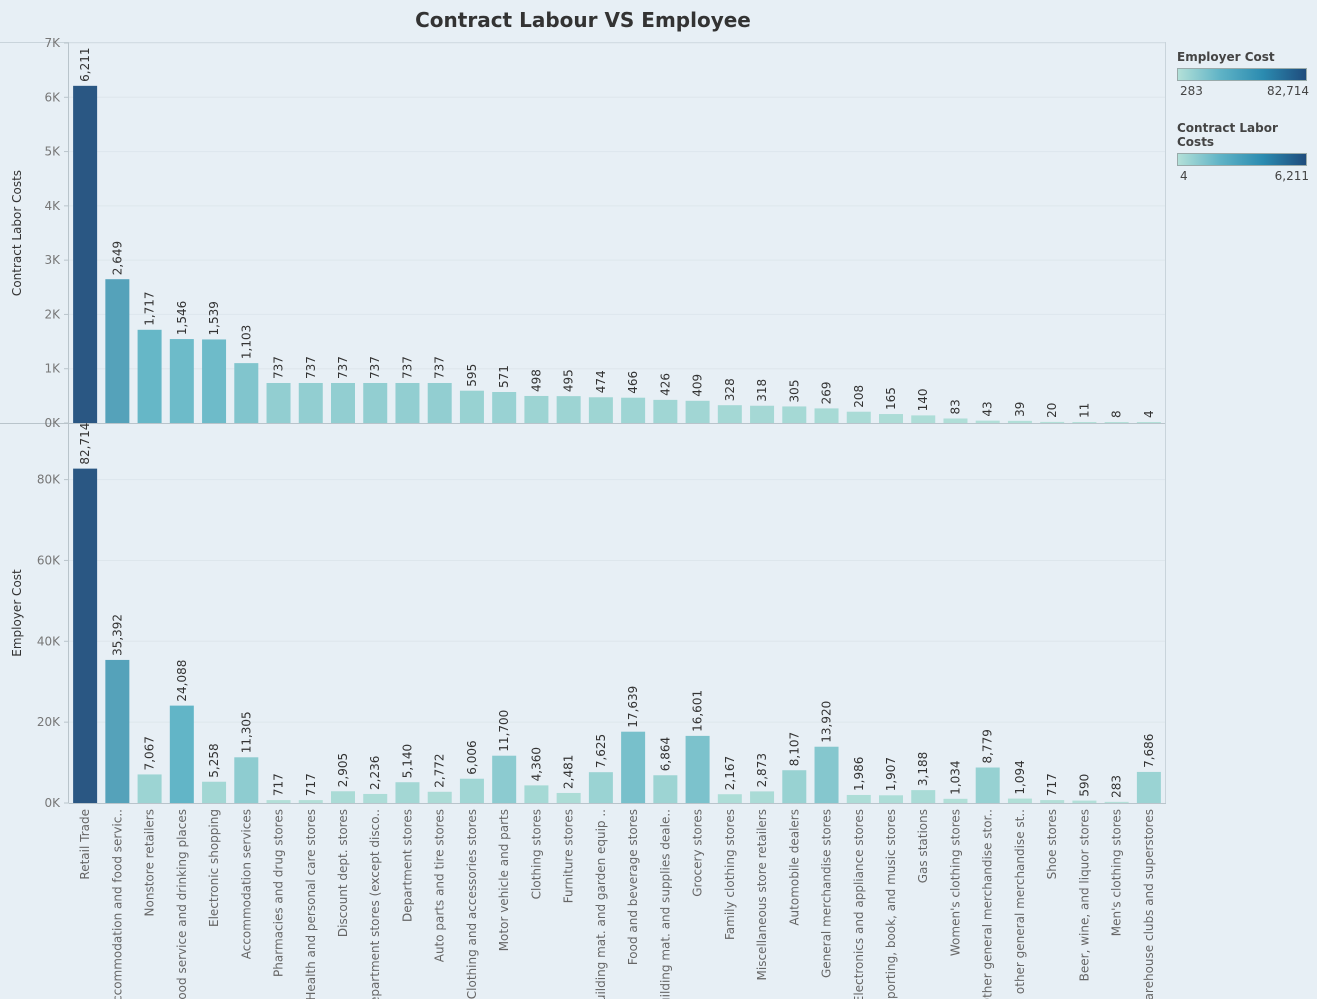 The height and width of the screenshot is (999, 1317). What do you see at coordinates (891, 774) in the screenshot?
I see `data-label: 1,907` at bounding box center [891, 774].